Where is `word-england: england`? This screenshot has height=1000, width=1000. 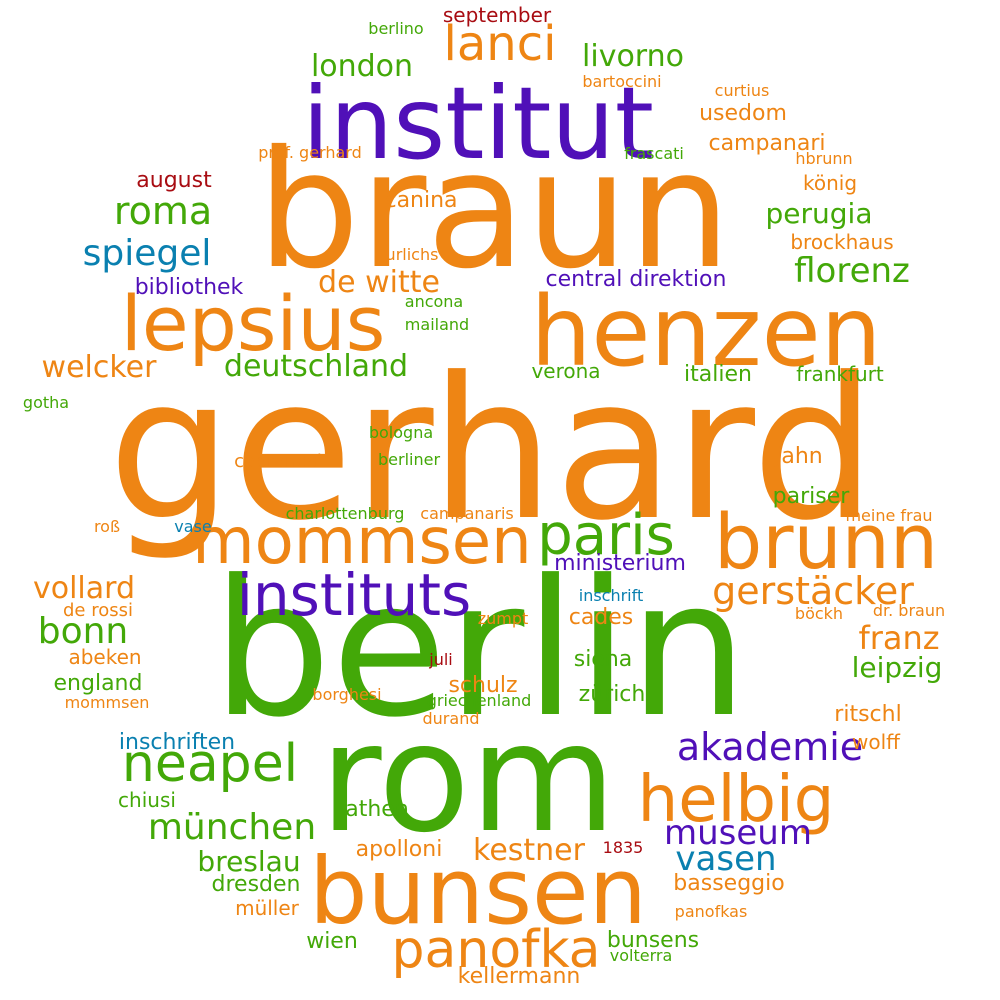
word-england: england is located at coordinates (98, 683).